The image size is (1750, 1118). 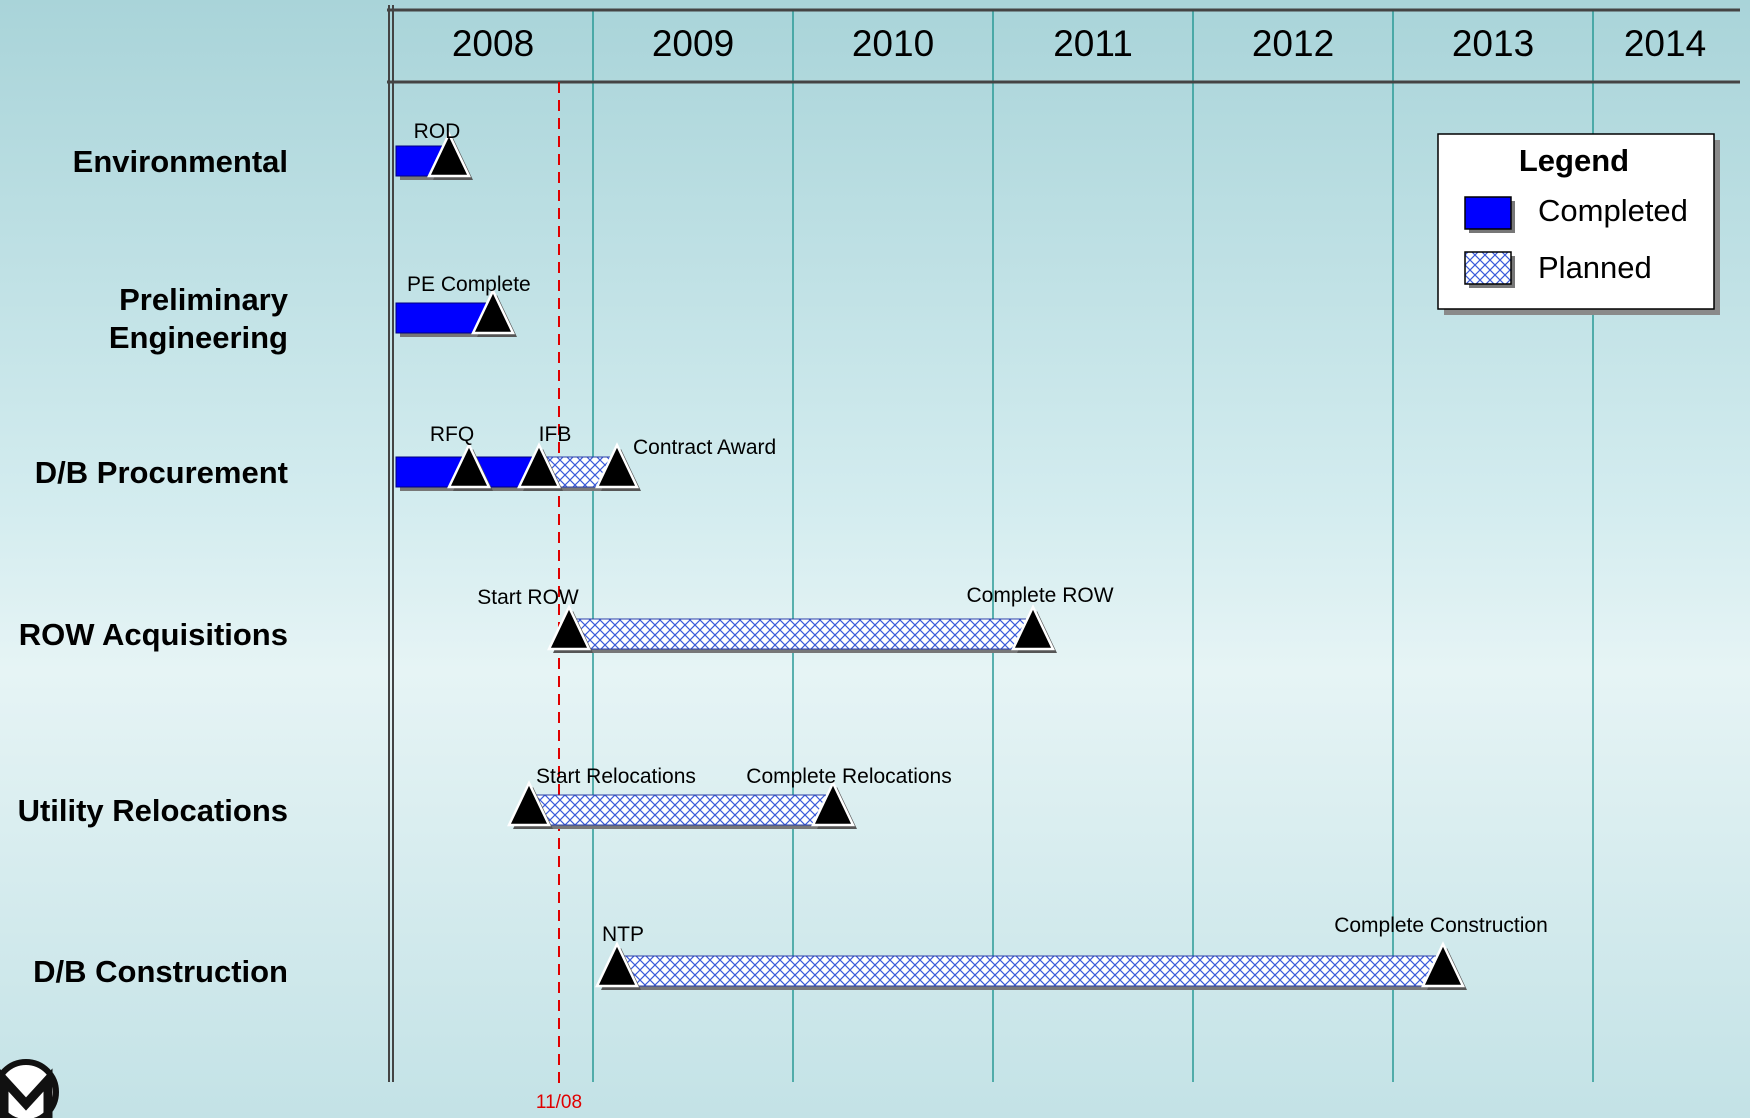 What do you see at coordinates (452, 434) in the screenshot?
I see `milestone-label: RFQ` at bounding box center [452, 434].